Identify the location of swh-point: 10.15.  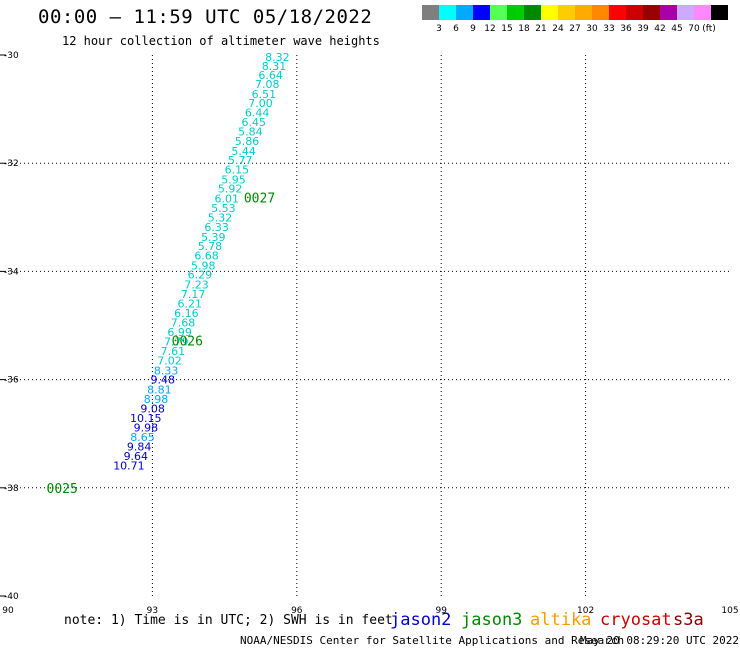
(146, 418).